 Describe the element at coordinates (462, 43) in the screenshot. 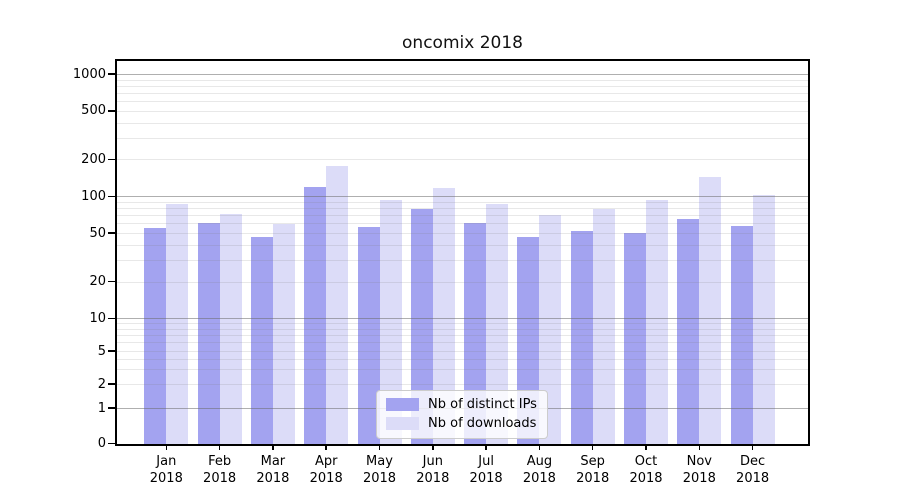

I see `chart-title: oncomix 2018` at that location.